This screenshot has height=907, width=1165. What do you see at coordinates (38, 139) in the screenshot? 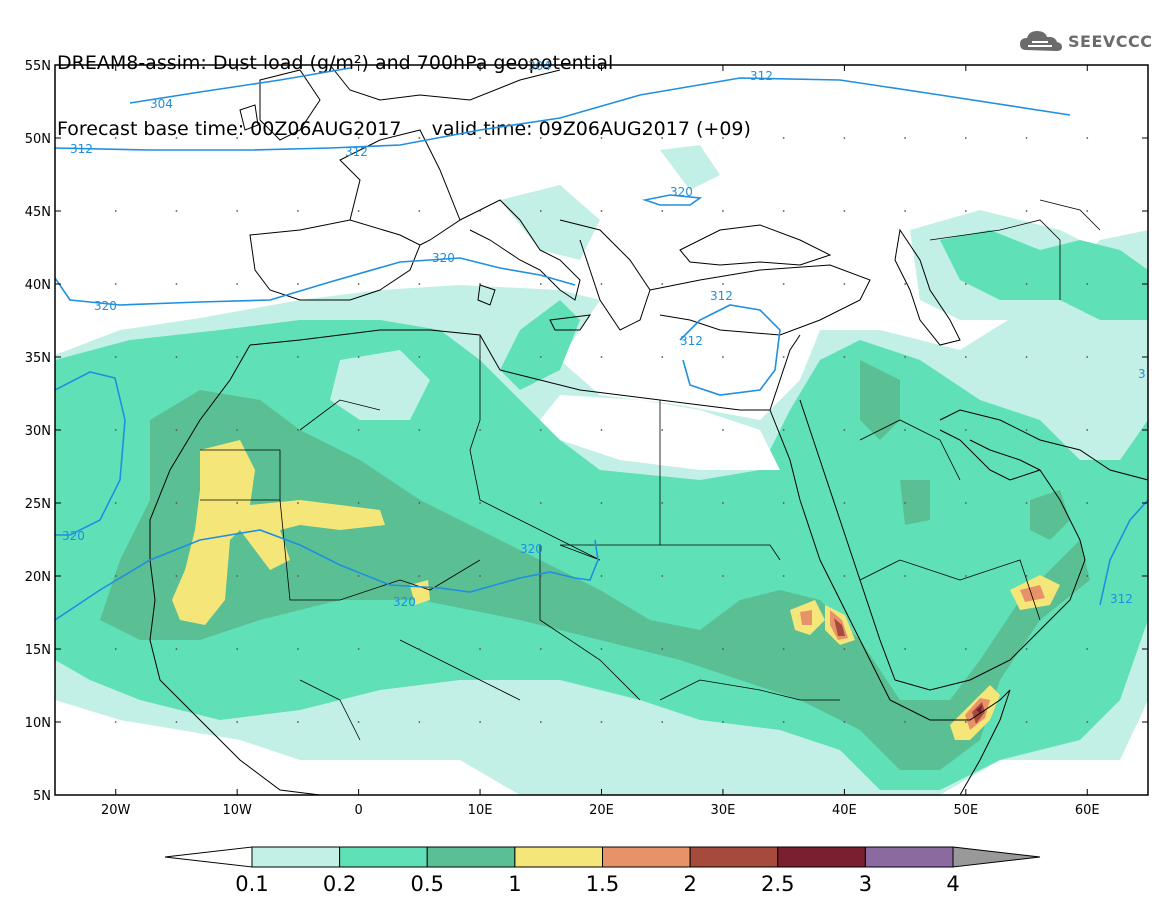
I see `lat-label: 50N` at bounding box center [38, 139].